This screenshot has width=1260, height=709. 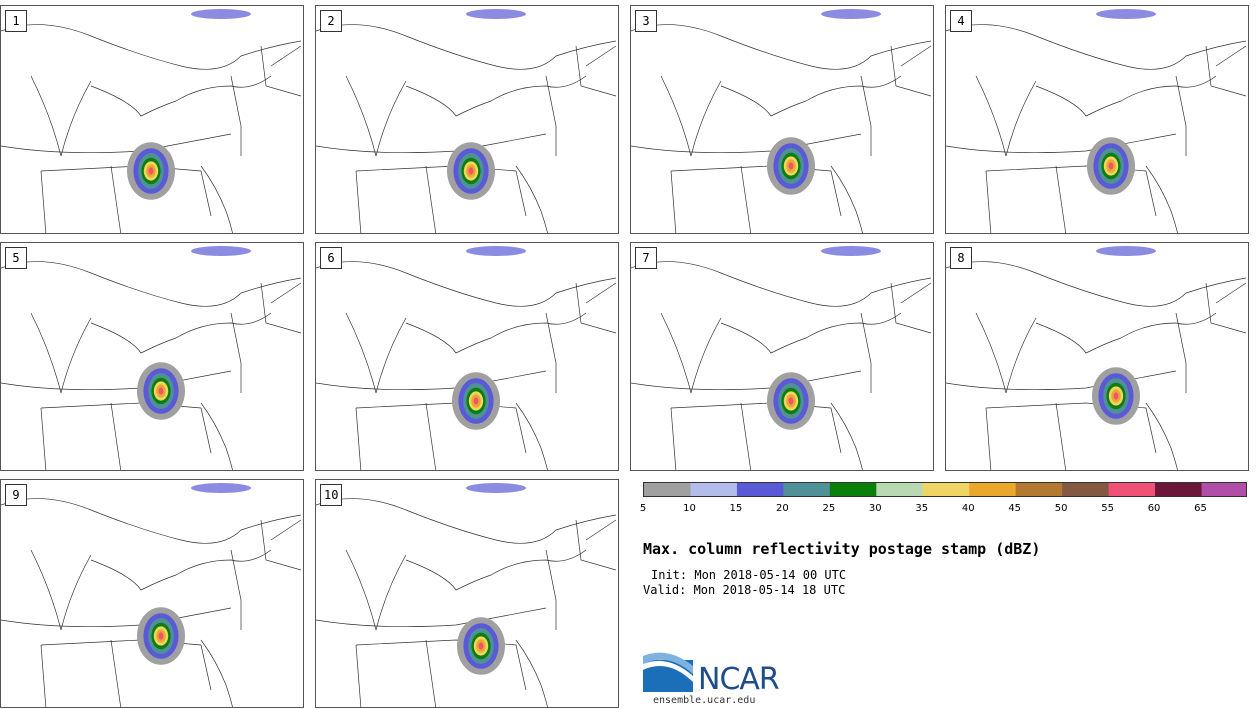 I want to click on valid-time: Valid: Mon 2018-05-14 18 UTC, so click(x=744, y=590).